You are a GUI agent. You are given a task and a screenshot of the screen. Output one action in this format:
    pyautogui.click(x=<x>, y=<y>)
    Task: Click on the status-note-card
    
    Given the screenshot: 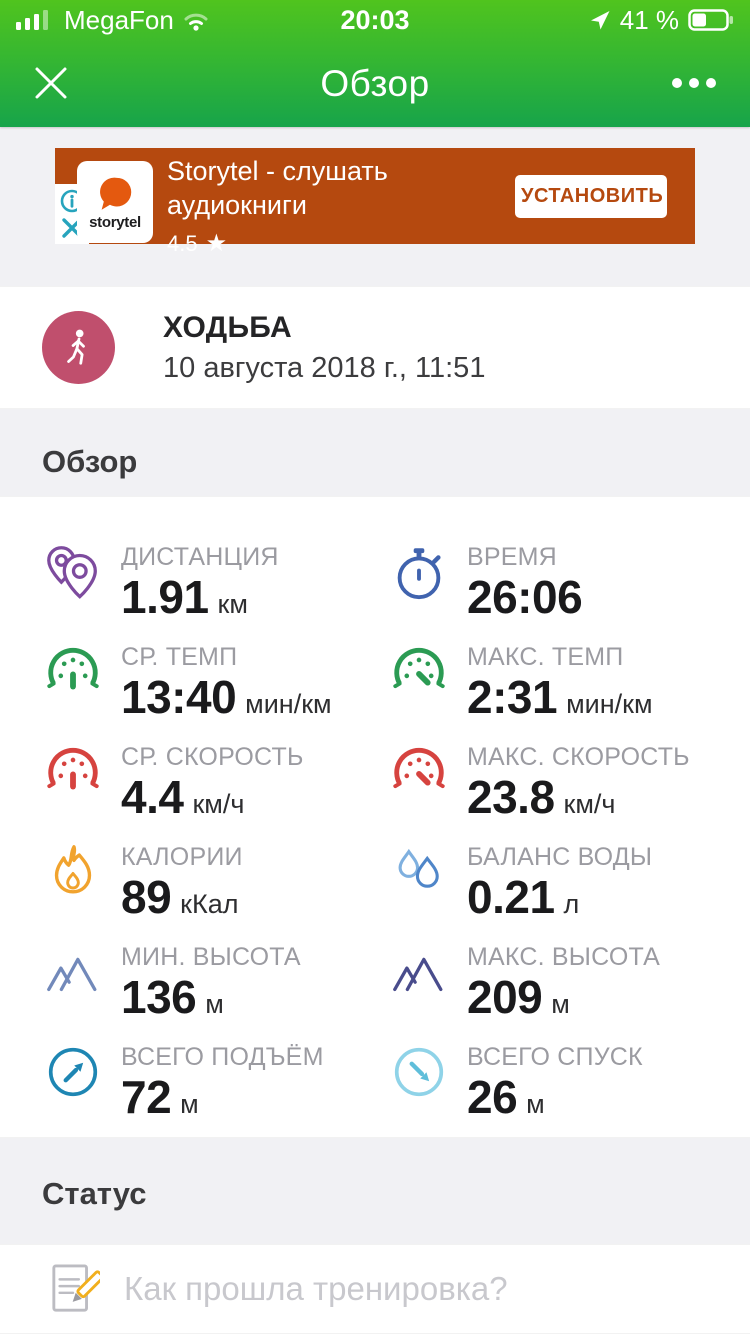 What is the action you would take?
    pyautogui.click(x=375, y=1289)
    